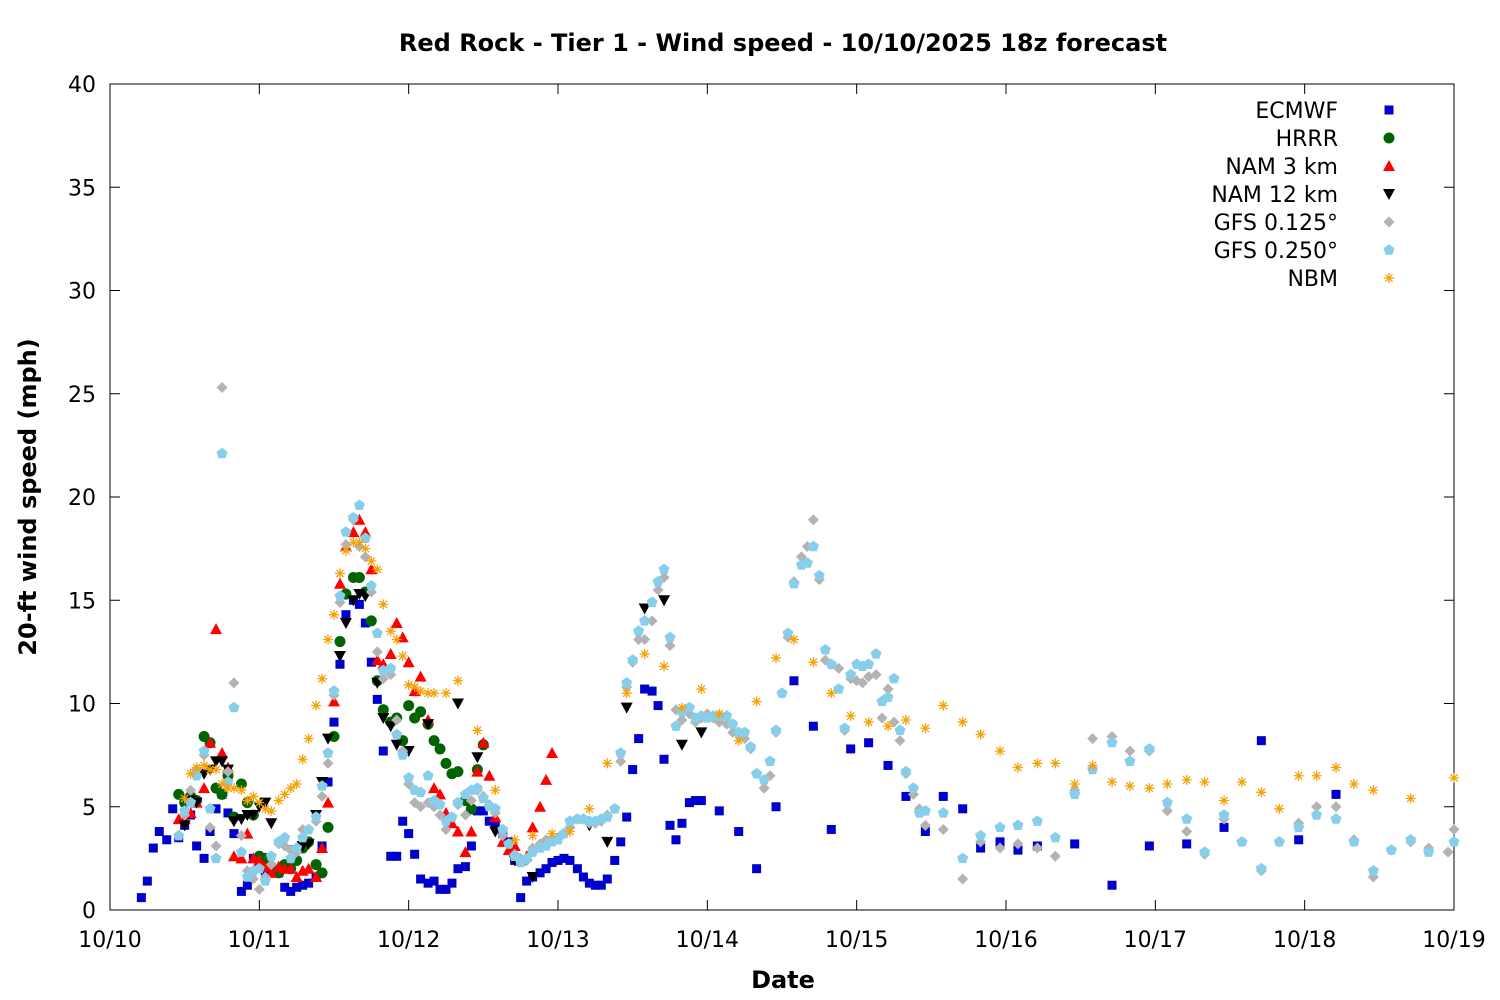 The height and width of the screenshot is (1000, 1500). Describe the element at coordinates (408, 940) in the screenshot. I see `x-tick-label: 10/12` at that location.